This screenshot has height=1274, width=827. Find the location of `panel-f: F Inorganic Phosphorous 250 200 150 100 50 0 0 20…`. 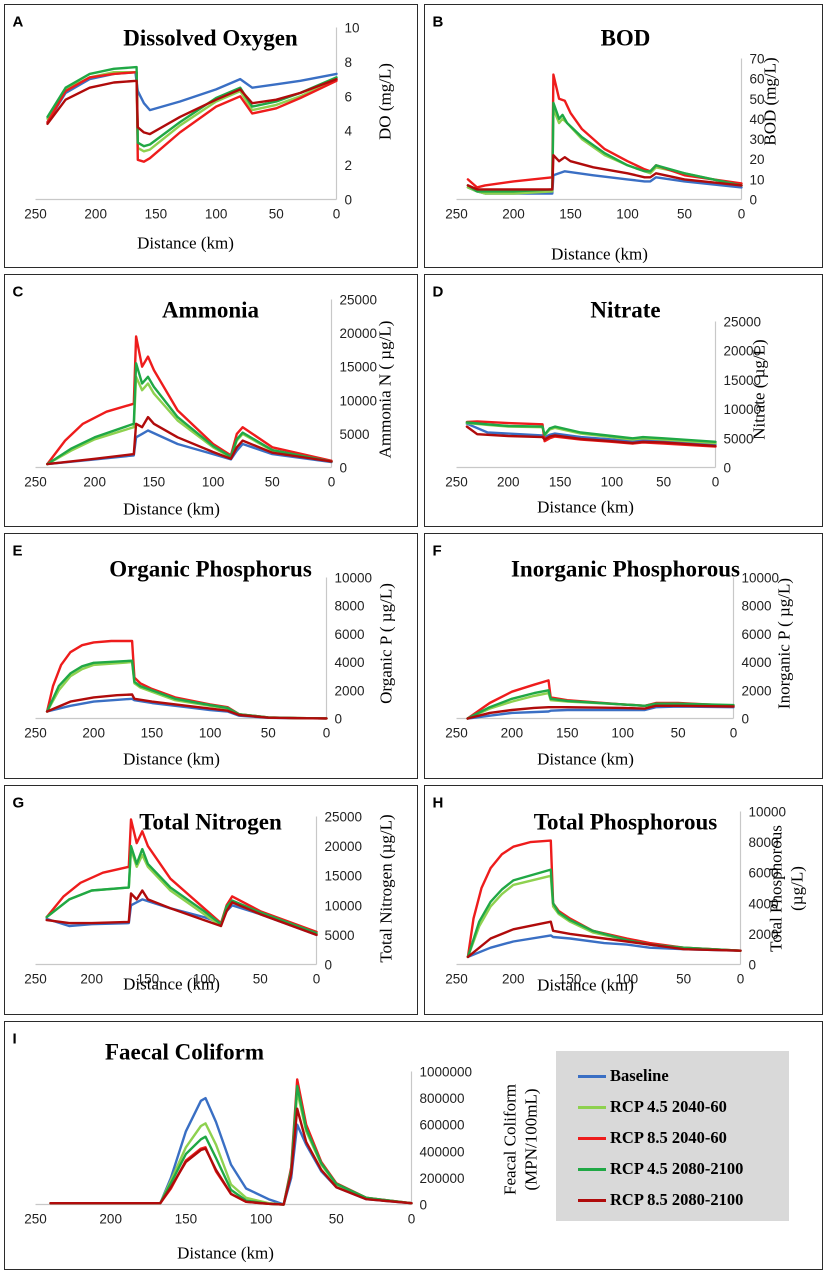

panel-f: F Inorganic Phosphorous 250 200 150 100 50 0 0 20… is located at coordinates (623, 656).